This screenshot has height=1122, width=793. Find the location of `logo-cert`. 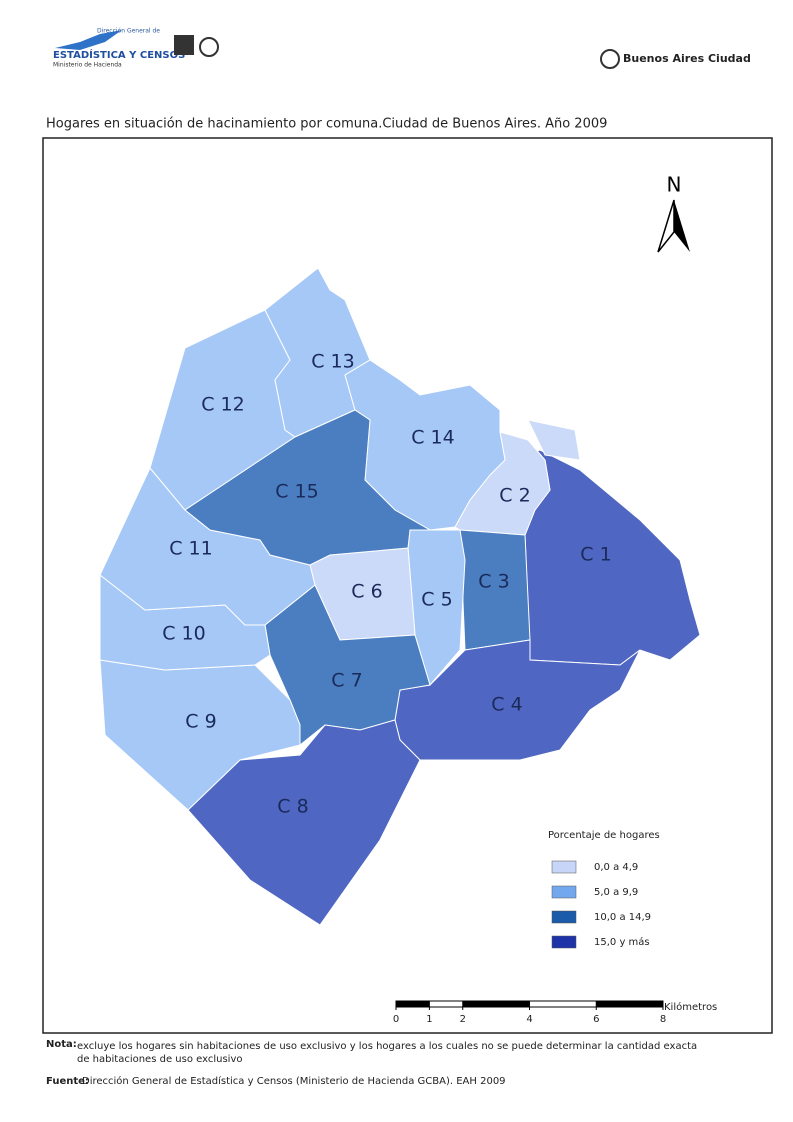

logo-cert is located at coordinates (209, 47).